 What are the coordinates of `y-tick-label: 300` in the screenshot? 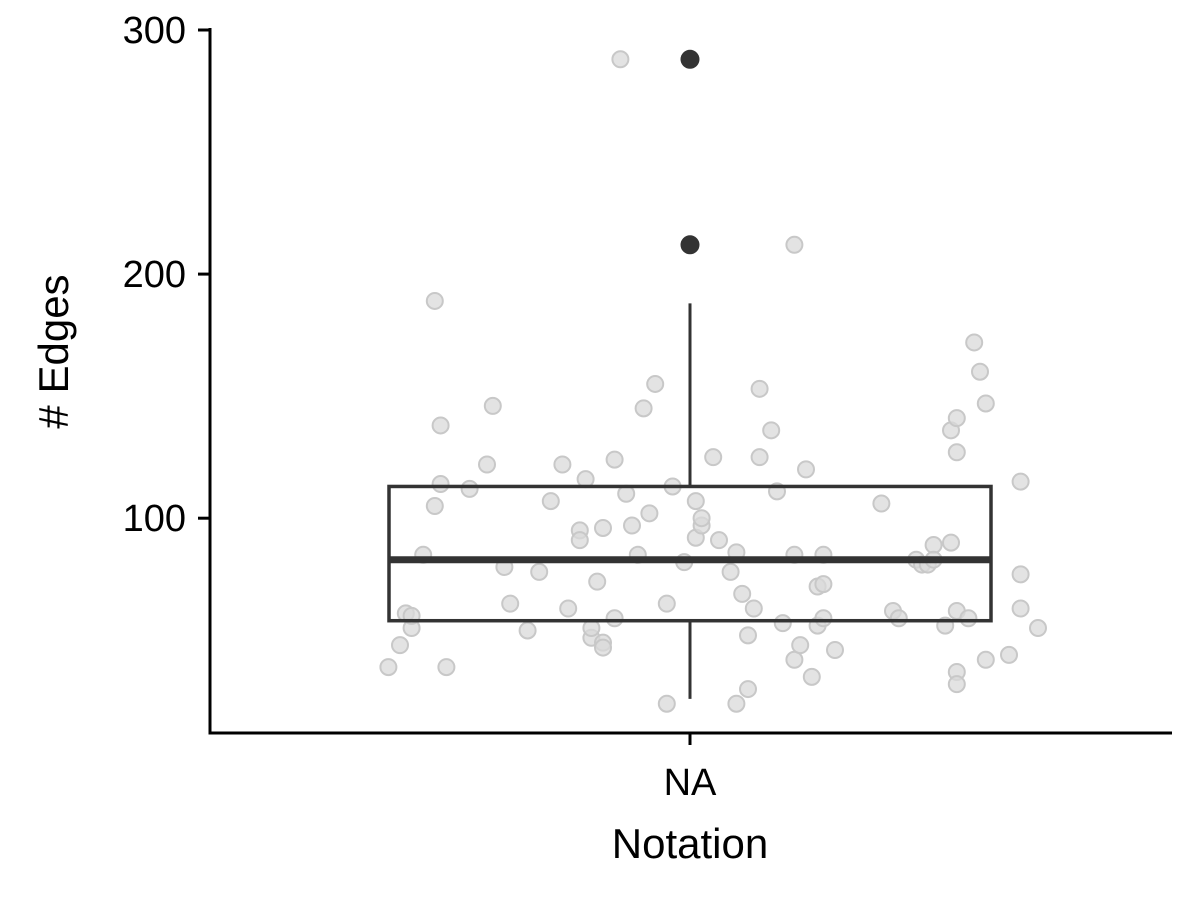 It's located at (154, 31).